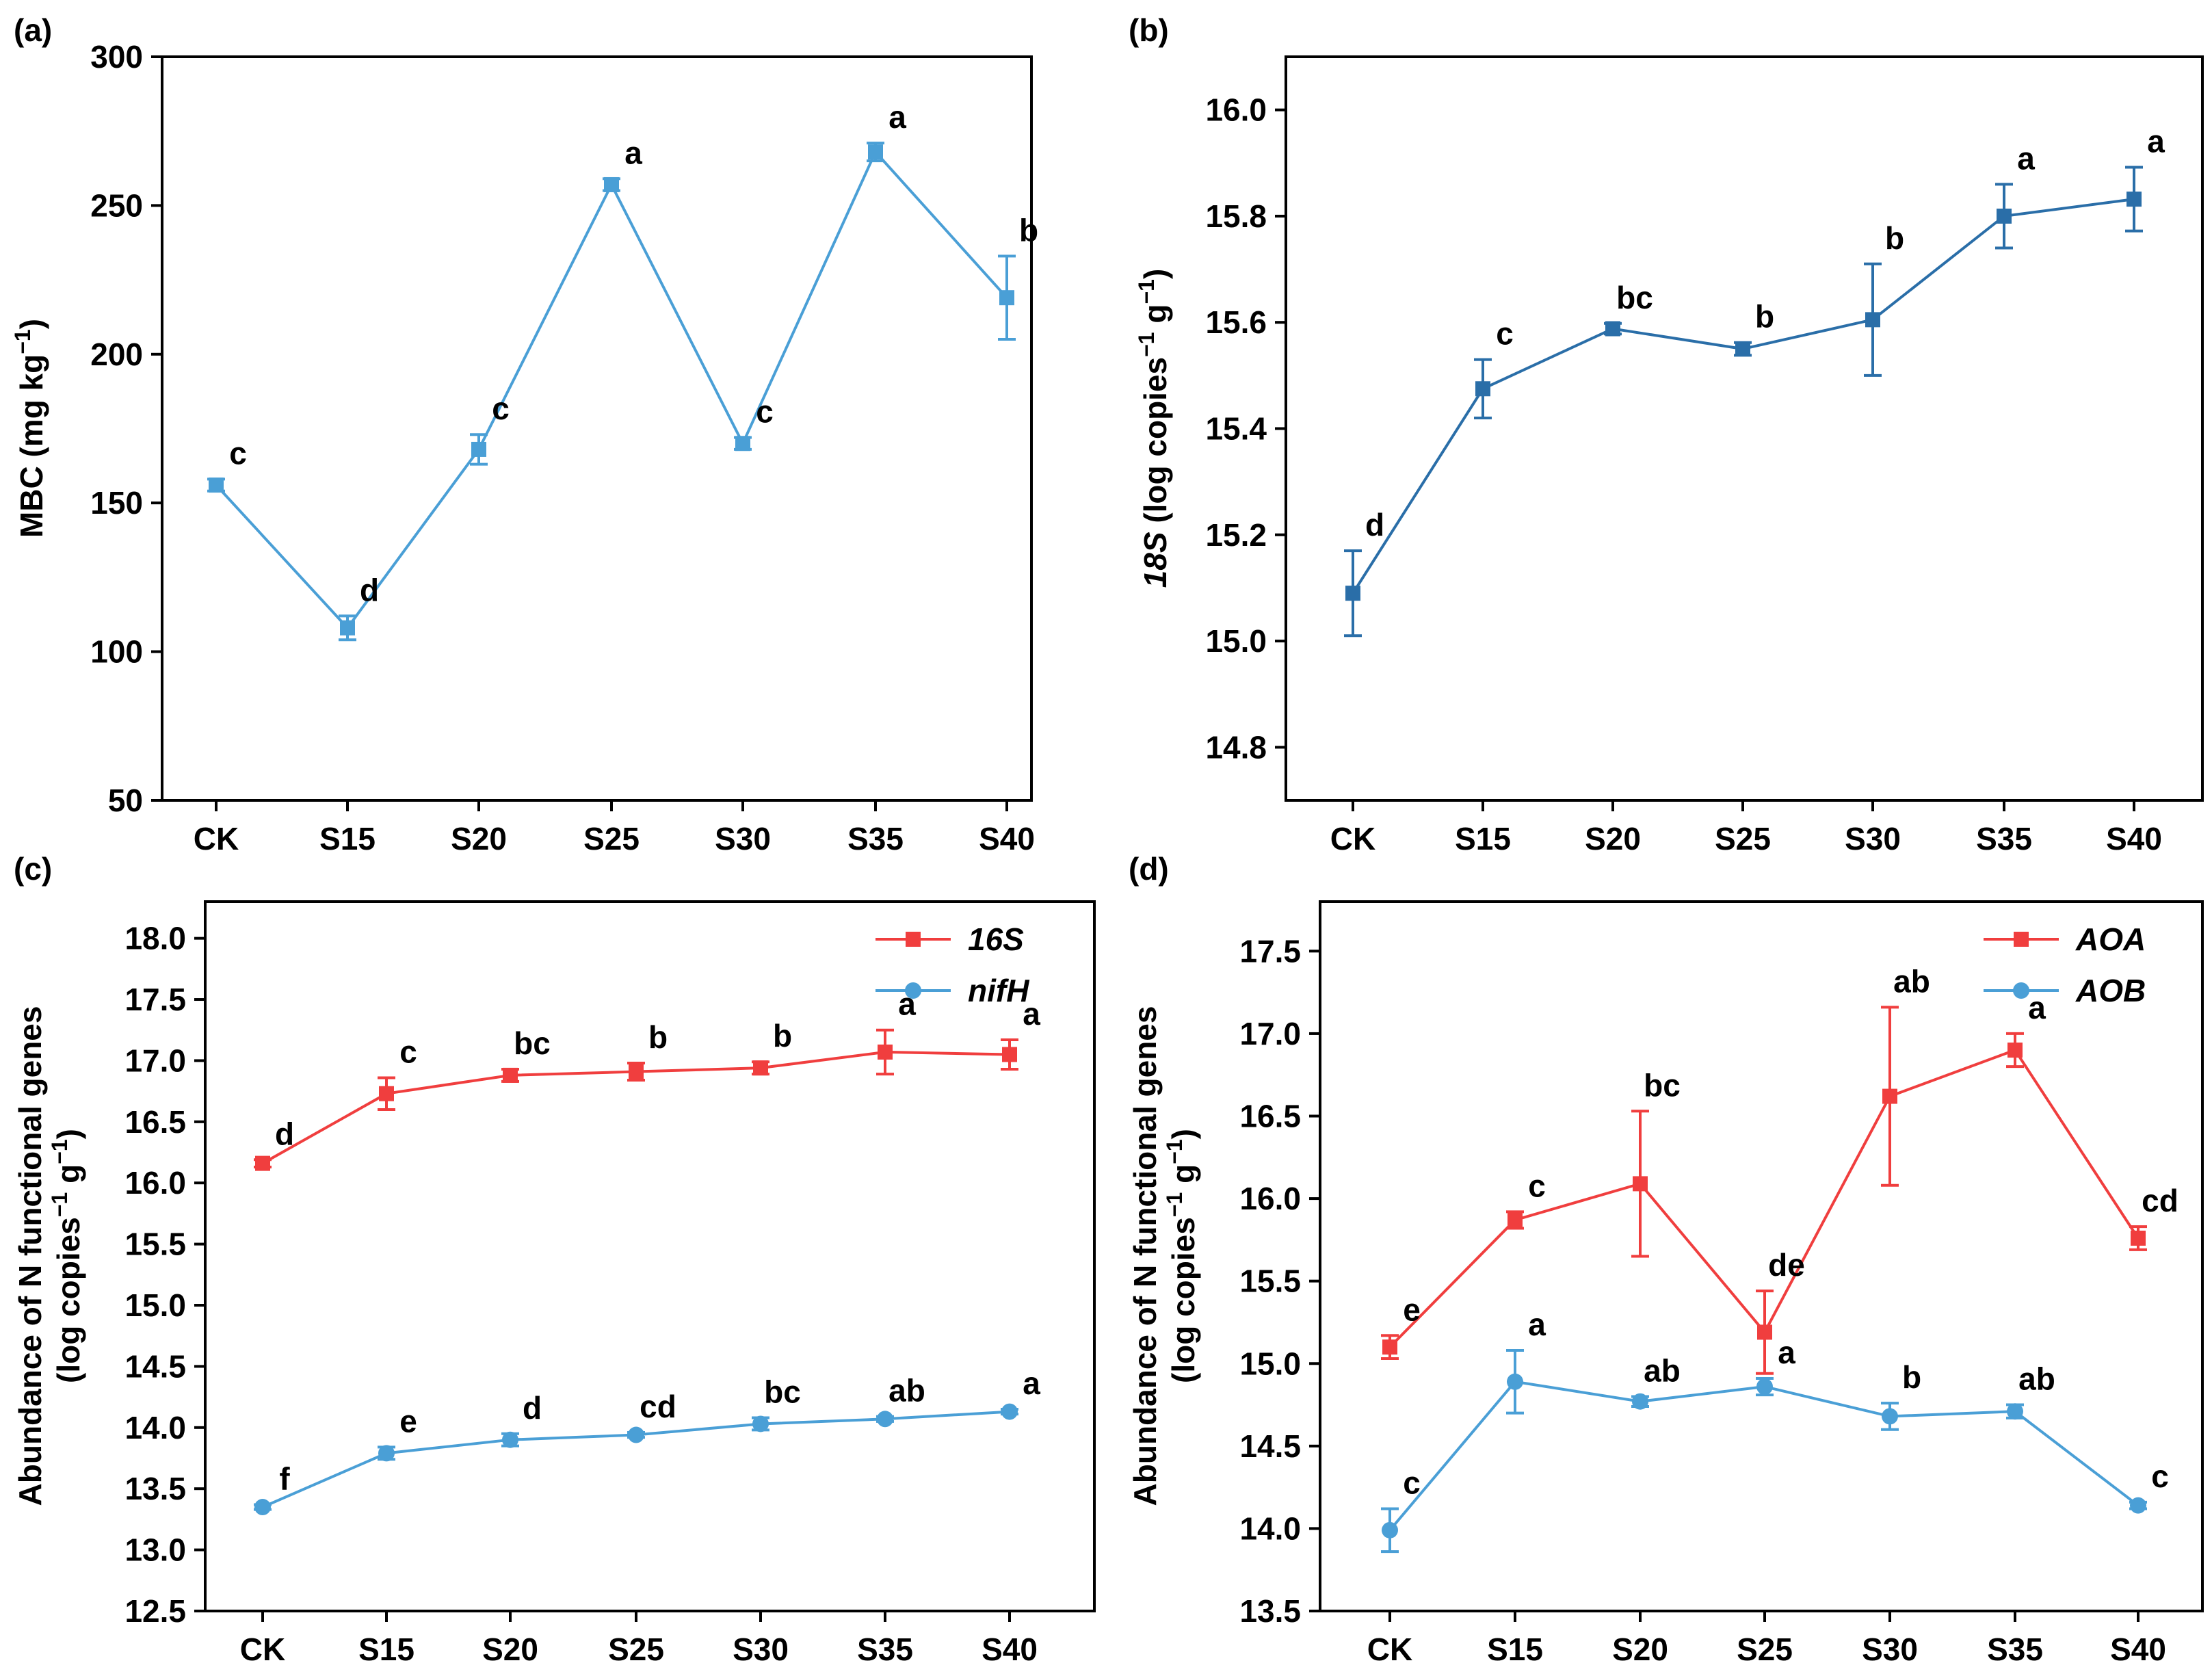 The image size is (2212, 1676). I want to click on y-tick-label: 14.0, so click(155, 1428).